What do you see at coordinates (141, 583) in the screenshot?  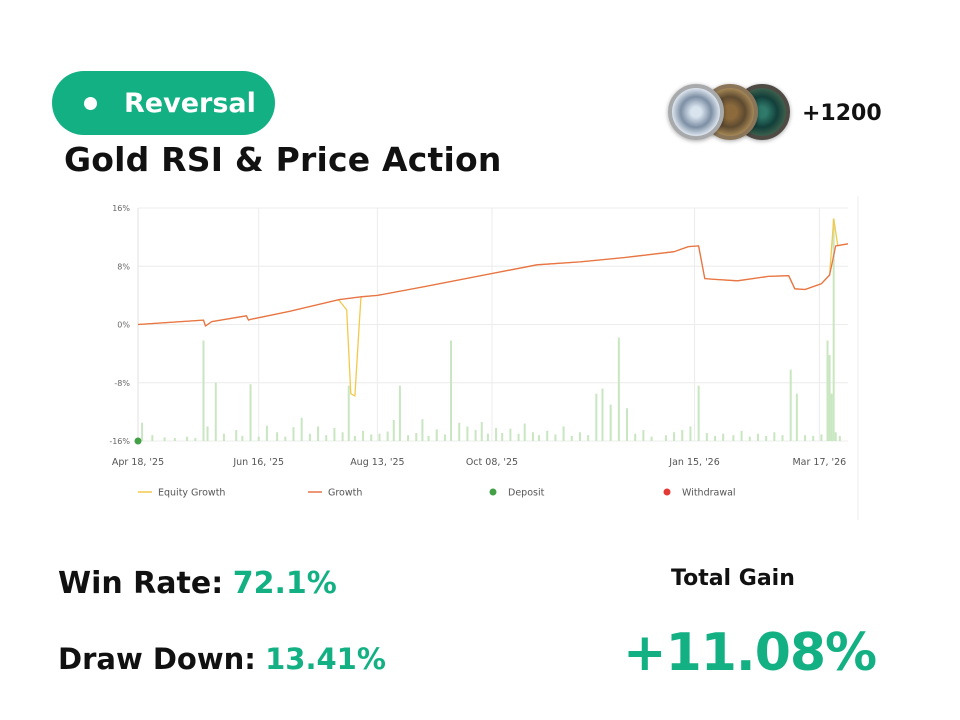 I see `win-rate-label: Win Rate:` at bounding box center [141, 583].